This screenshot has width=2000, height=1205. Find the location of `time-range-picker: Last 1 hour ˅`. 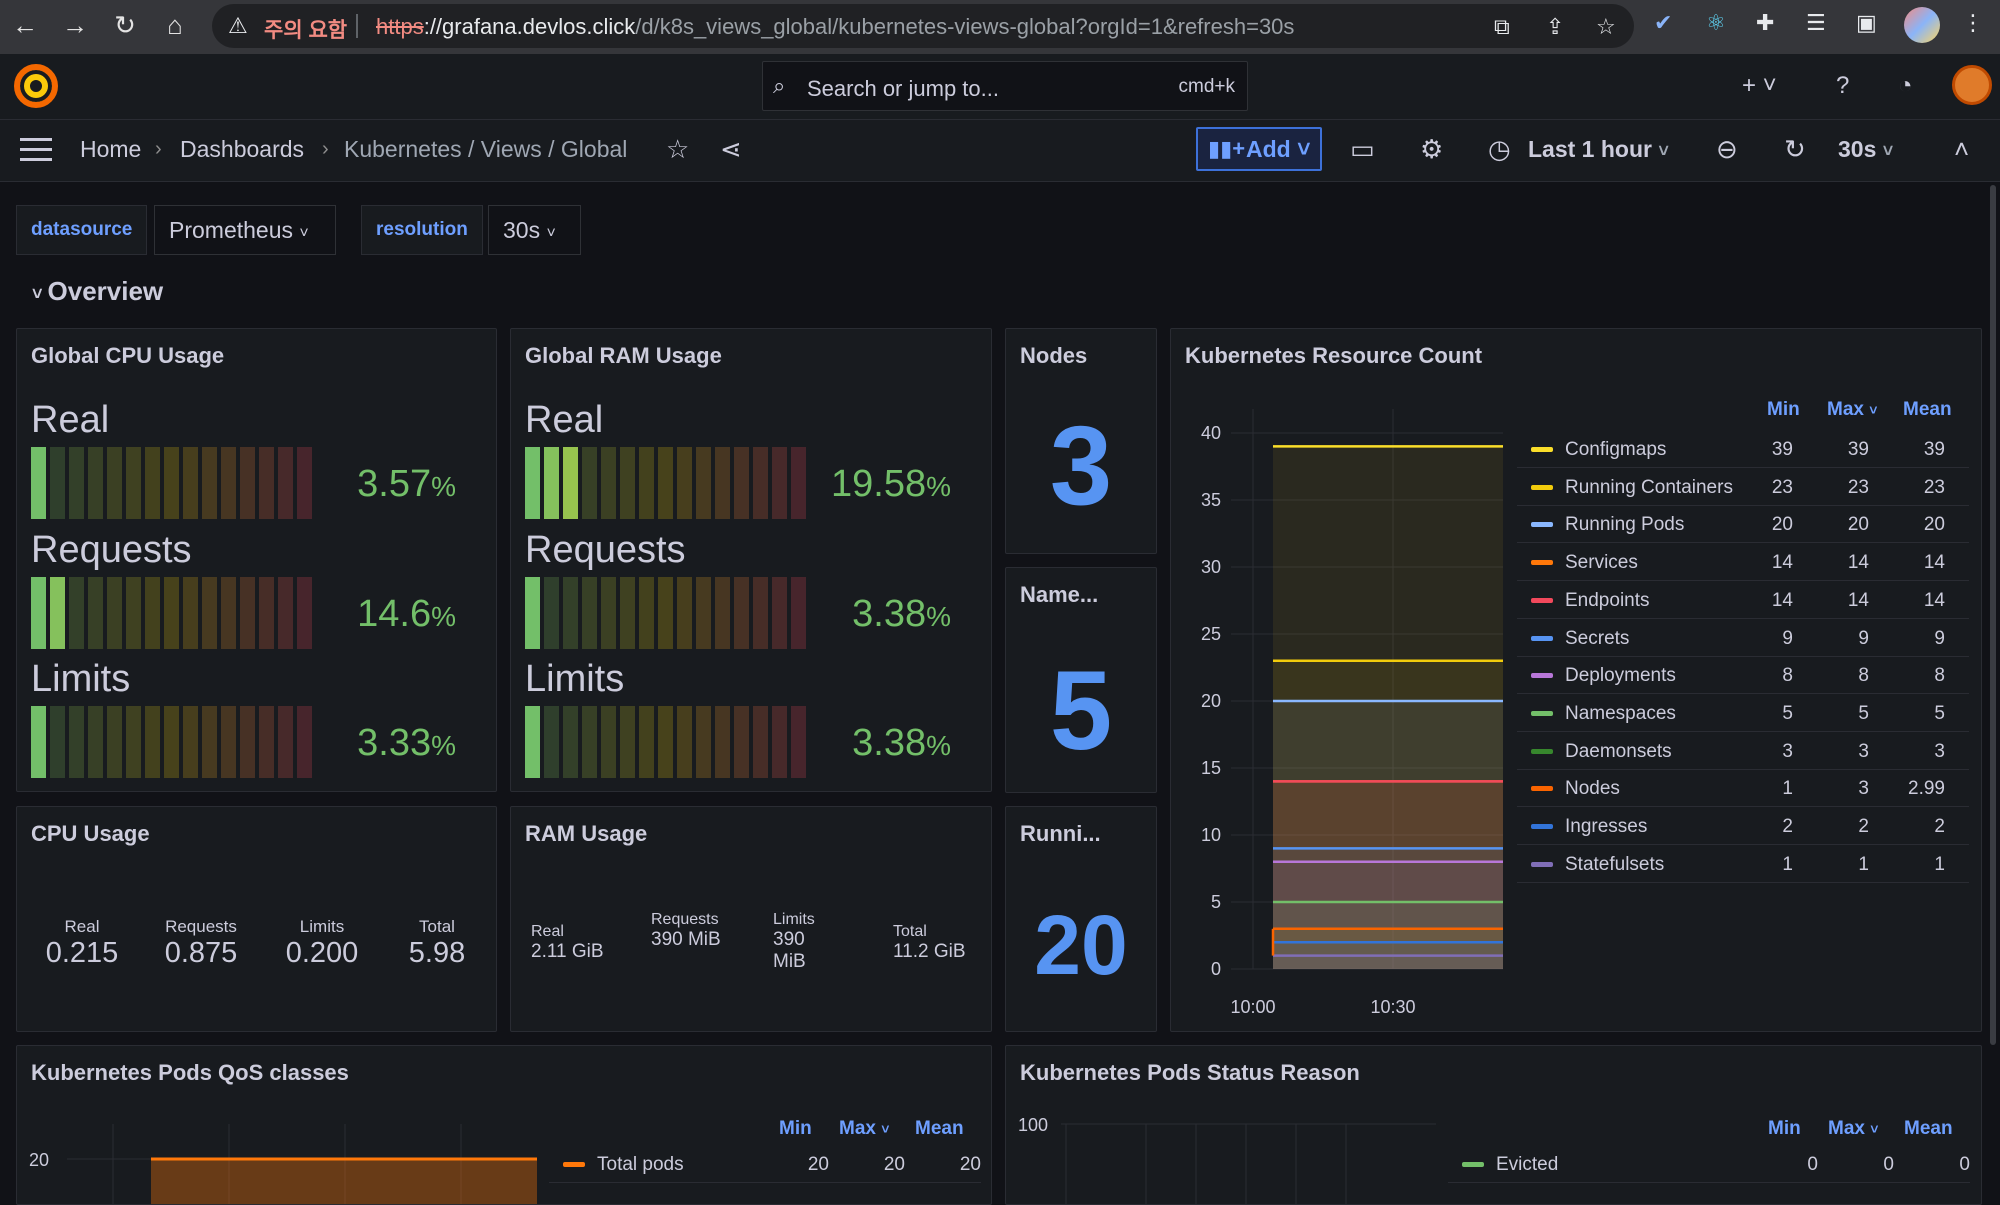

time-range-picker: Last 1 hour ˅ is located at coordinates (1598, 149).